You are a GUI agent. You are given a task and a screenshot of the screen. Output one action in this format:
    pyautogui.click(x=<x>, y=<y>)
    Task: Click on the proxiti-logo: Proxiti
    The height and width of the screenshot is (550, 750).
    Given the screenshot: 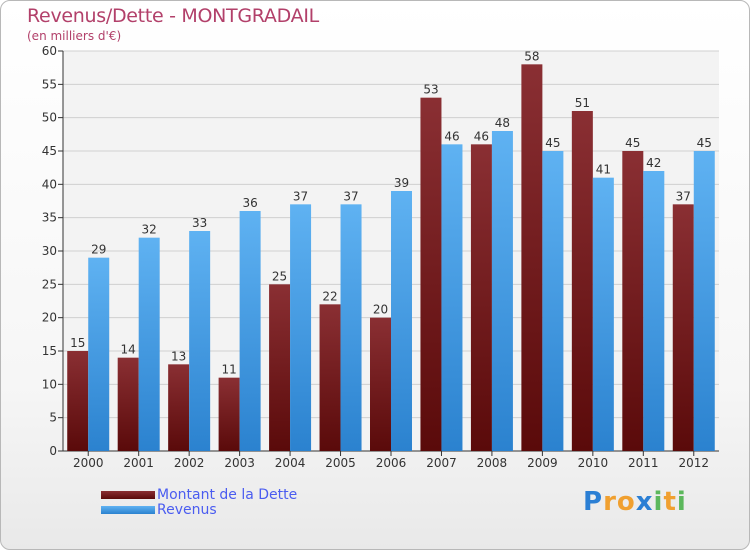 What is the action you would take?
    pyautogui.click(x=635, y=502)
    